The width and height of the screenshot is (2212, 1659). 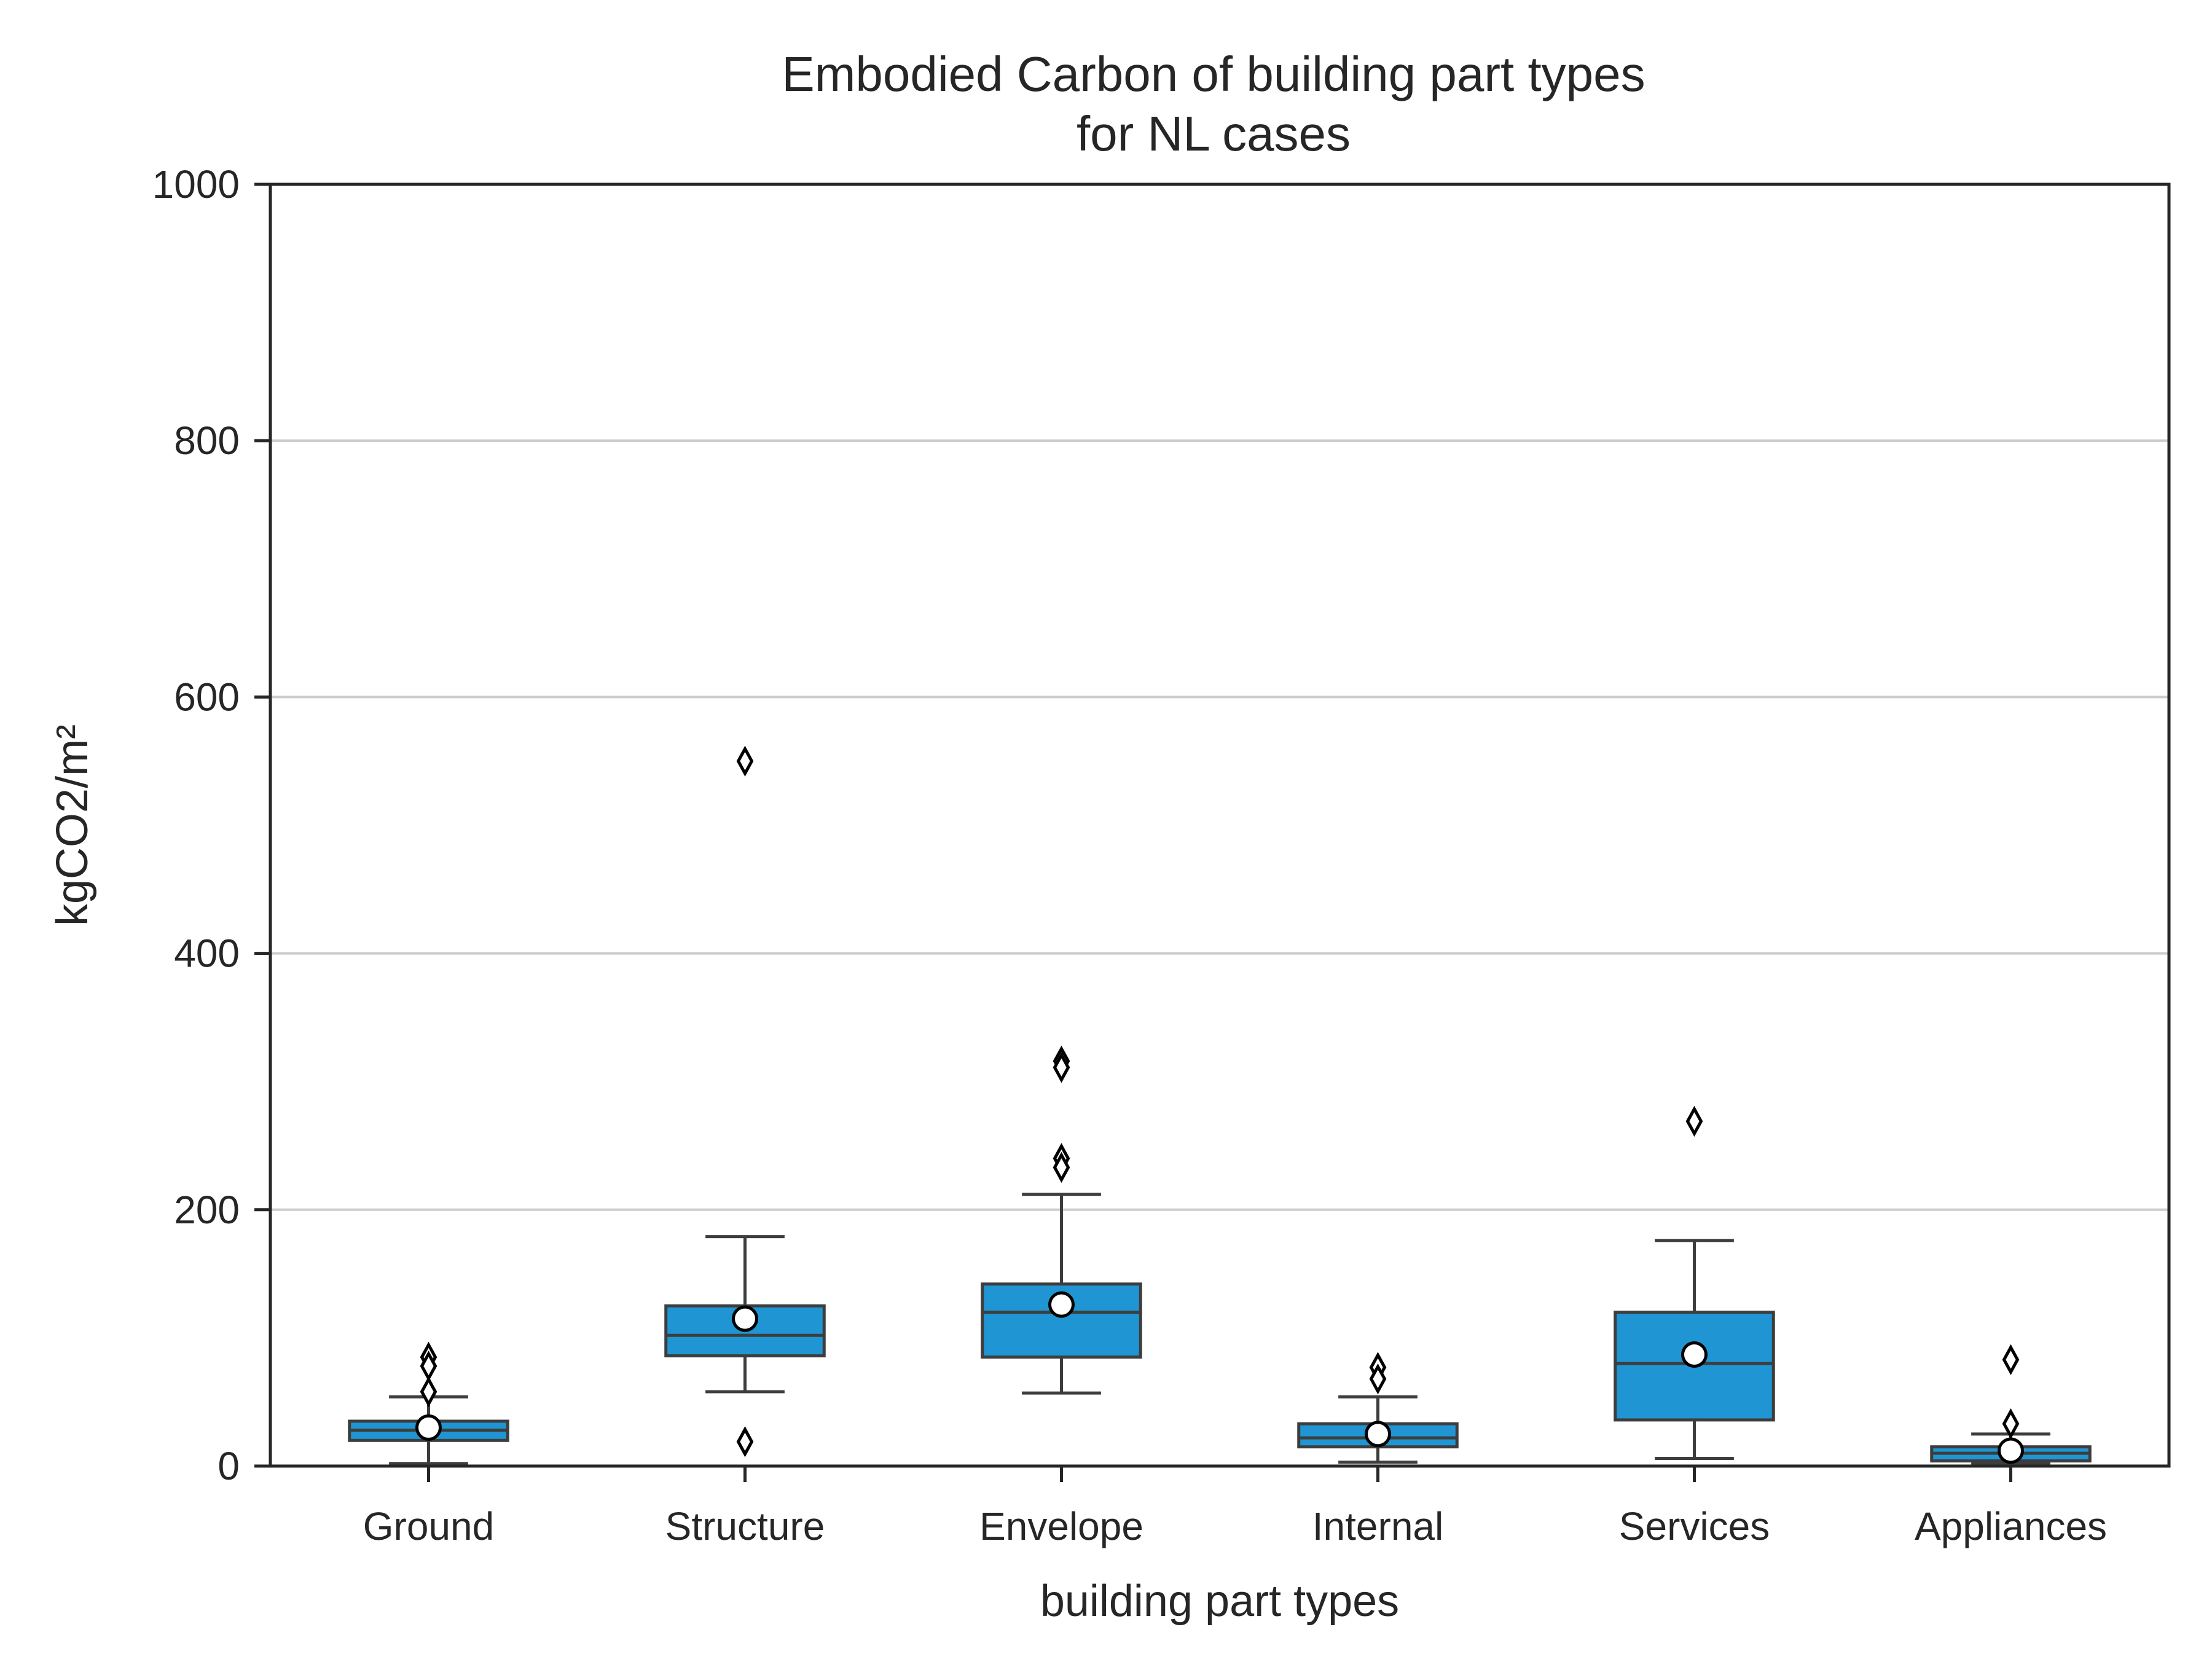 What do you see at coordinates (1377, 1526) in the screenshot?
I see `x-tick-label: Internal` at bounding box center [1377, 1526].